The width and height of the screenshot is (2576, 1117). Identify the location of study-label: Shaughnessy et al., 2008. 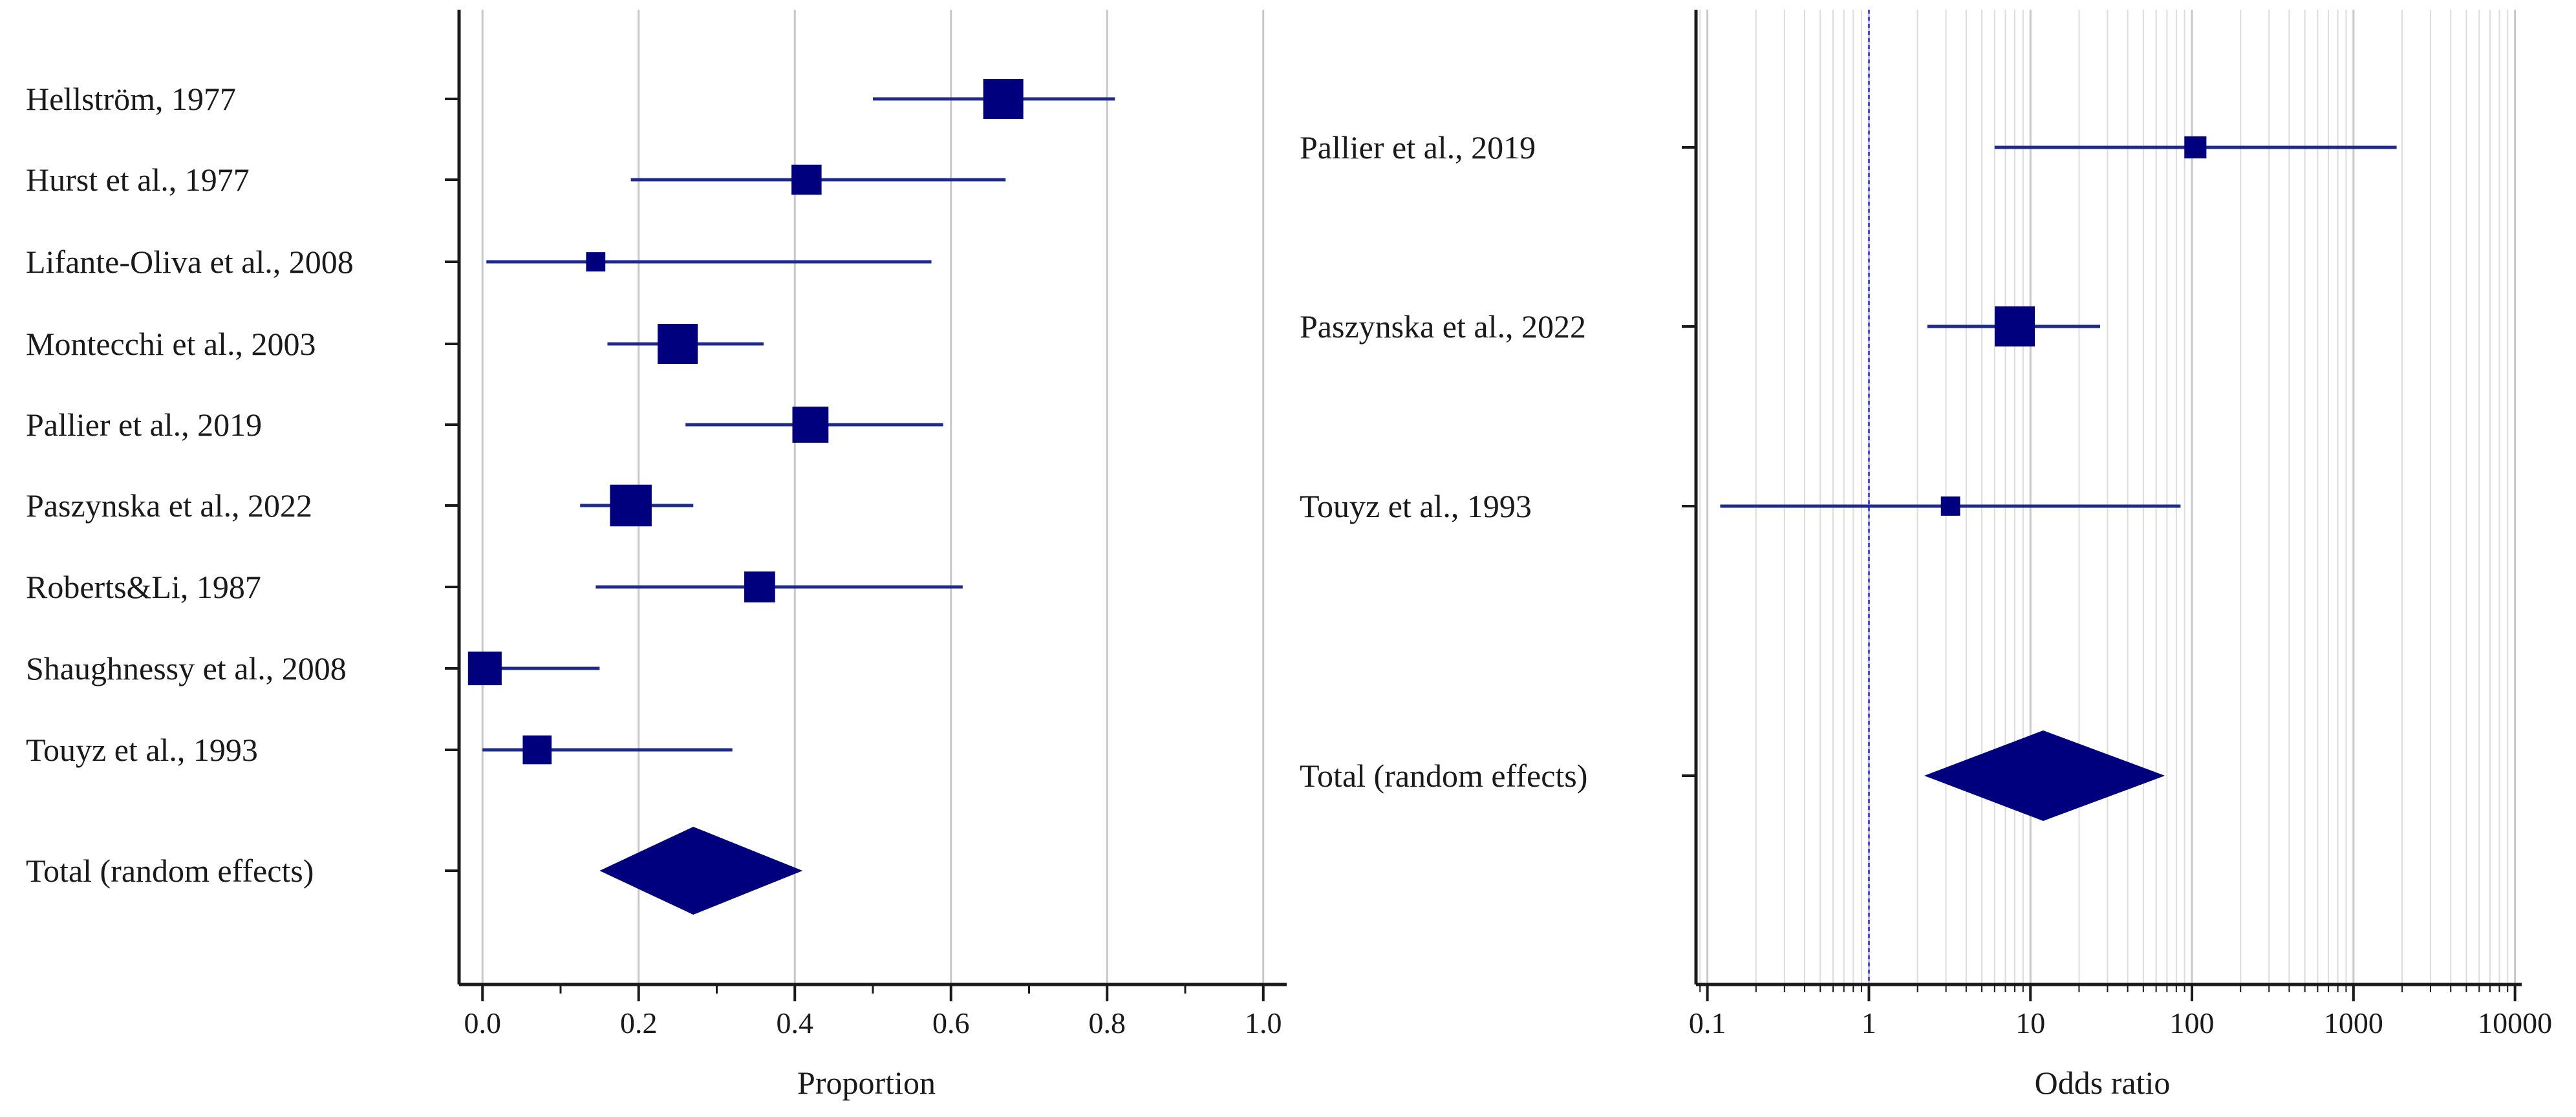
(187, 668).